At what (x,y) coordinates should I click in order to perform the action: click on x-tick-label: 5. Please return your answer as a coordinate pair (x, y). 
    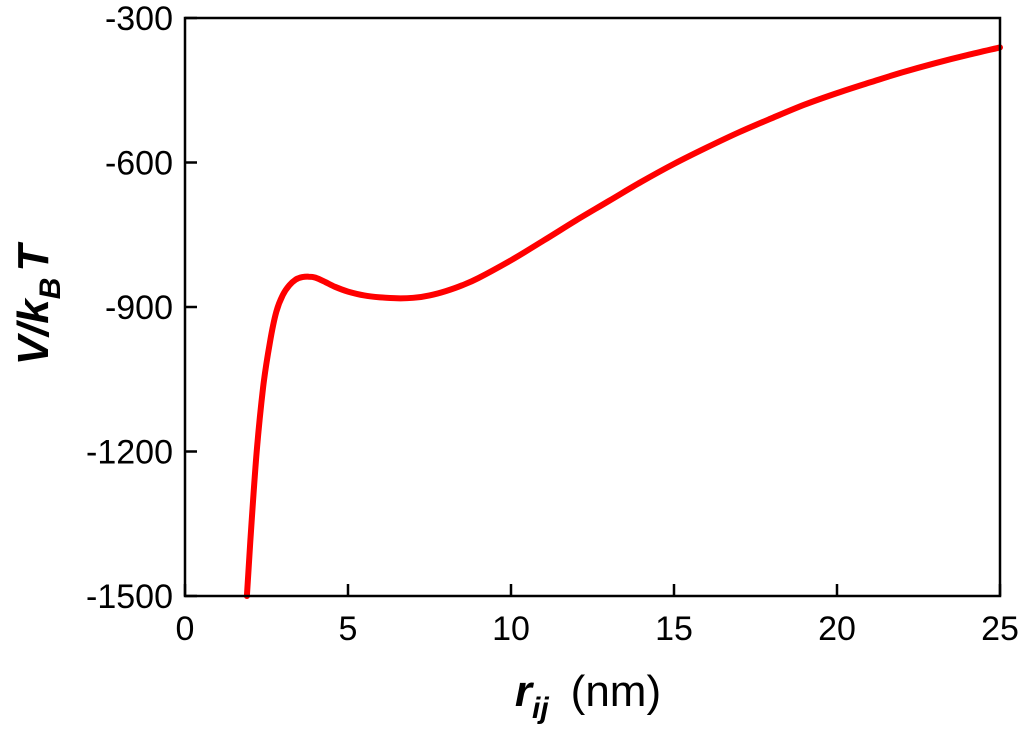
    Looking at the image, I should click on (348, 629).